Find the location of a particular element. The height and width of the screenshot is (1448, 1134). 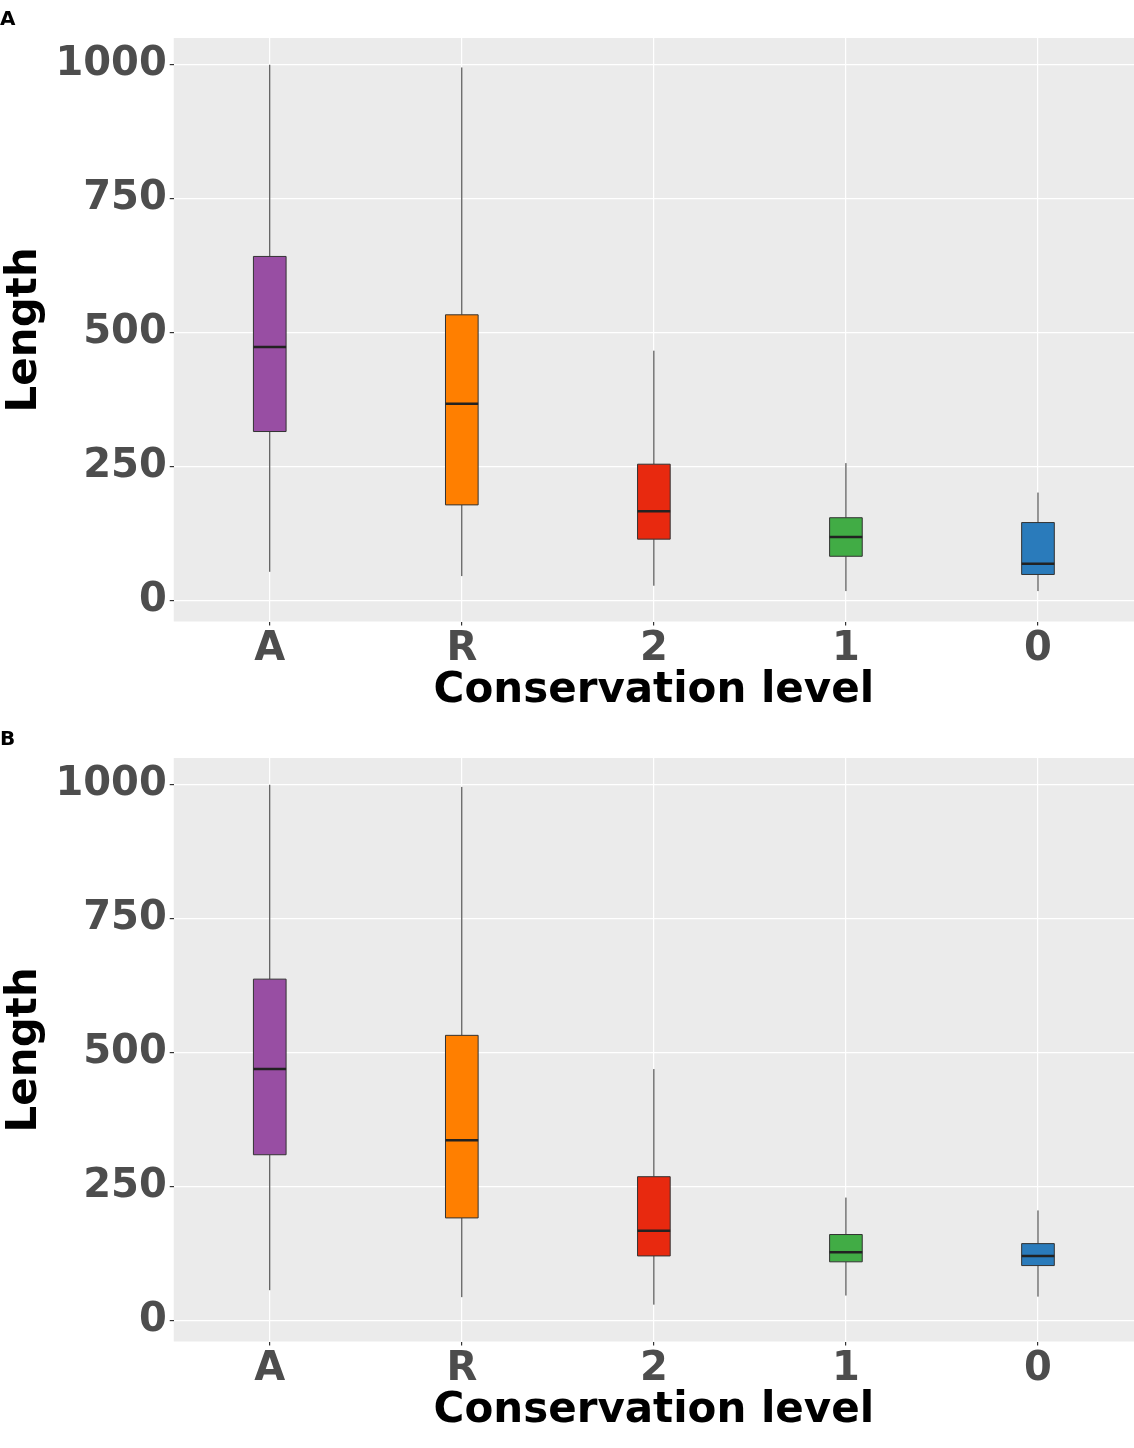

text: A is located at coordinates (8, 18).